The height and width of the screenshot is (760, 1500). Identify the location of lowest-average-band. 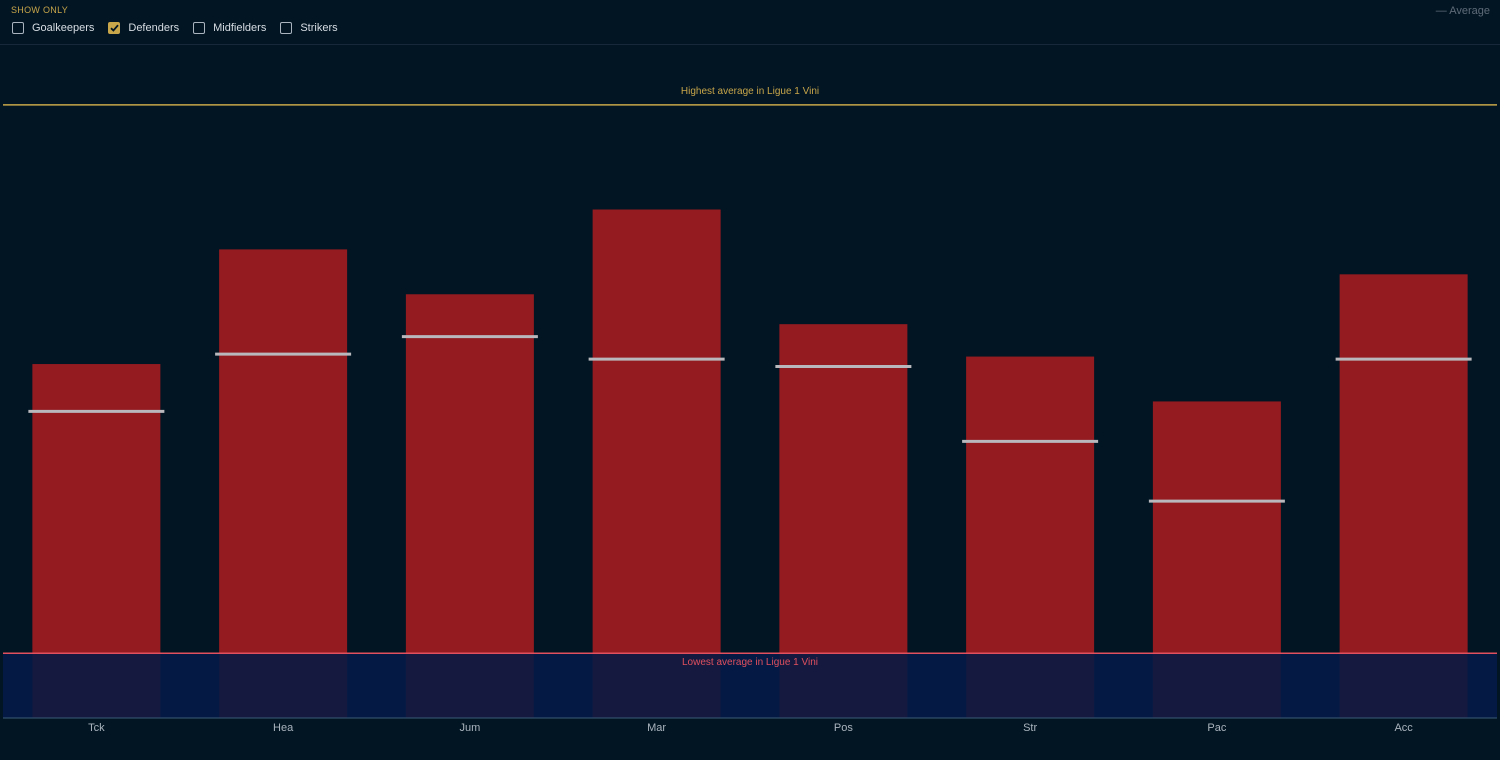
(750, 685).